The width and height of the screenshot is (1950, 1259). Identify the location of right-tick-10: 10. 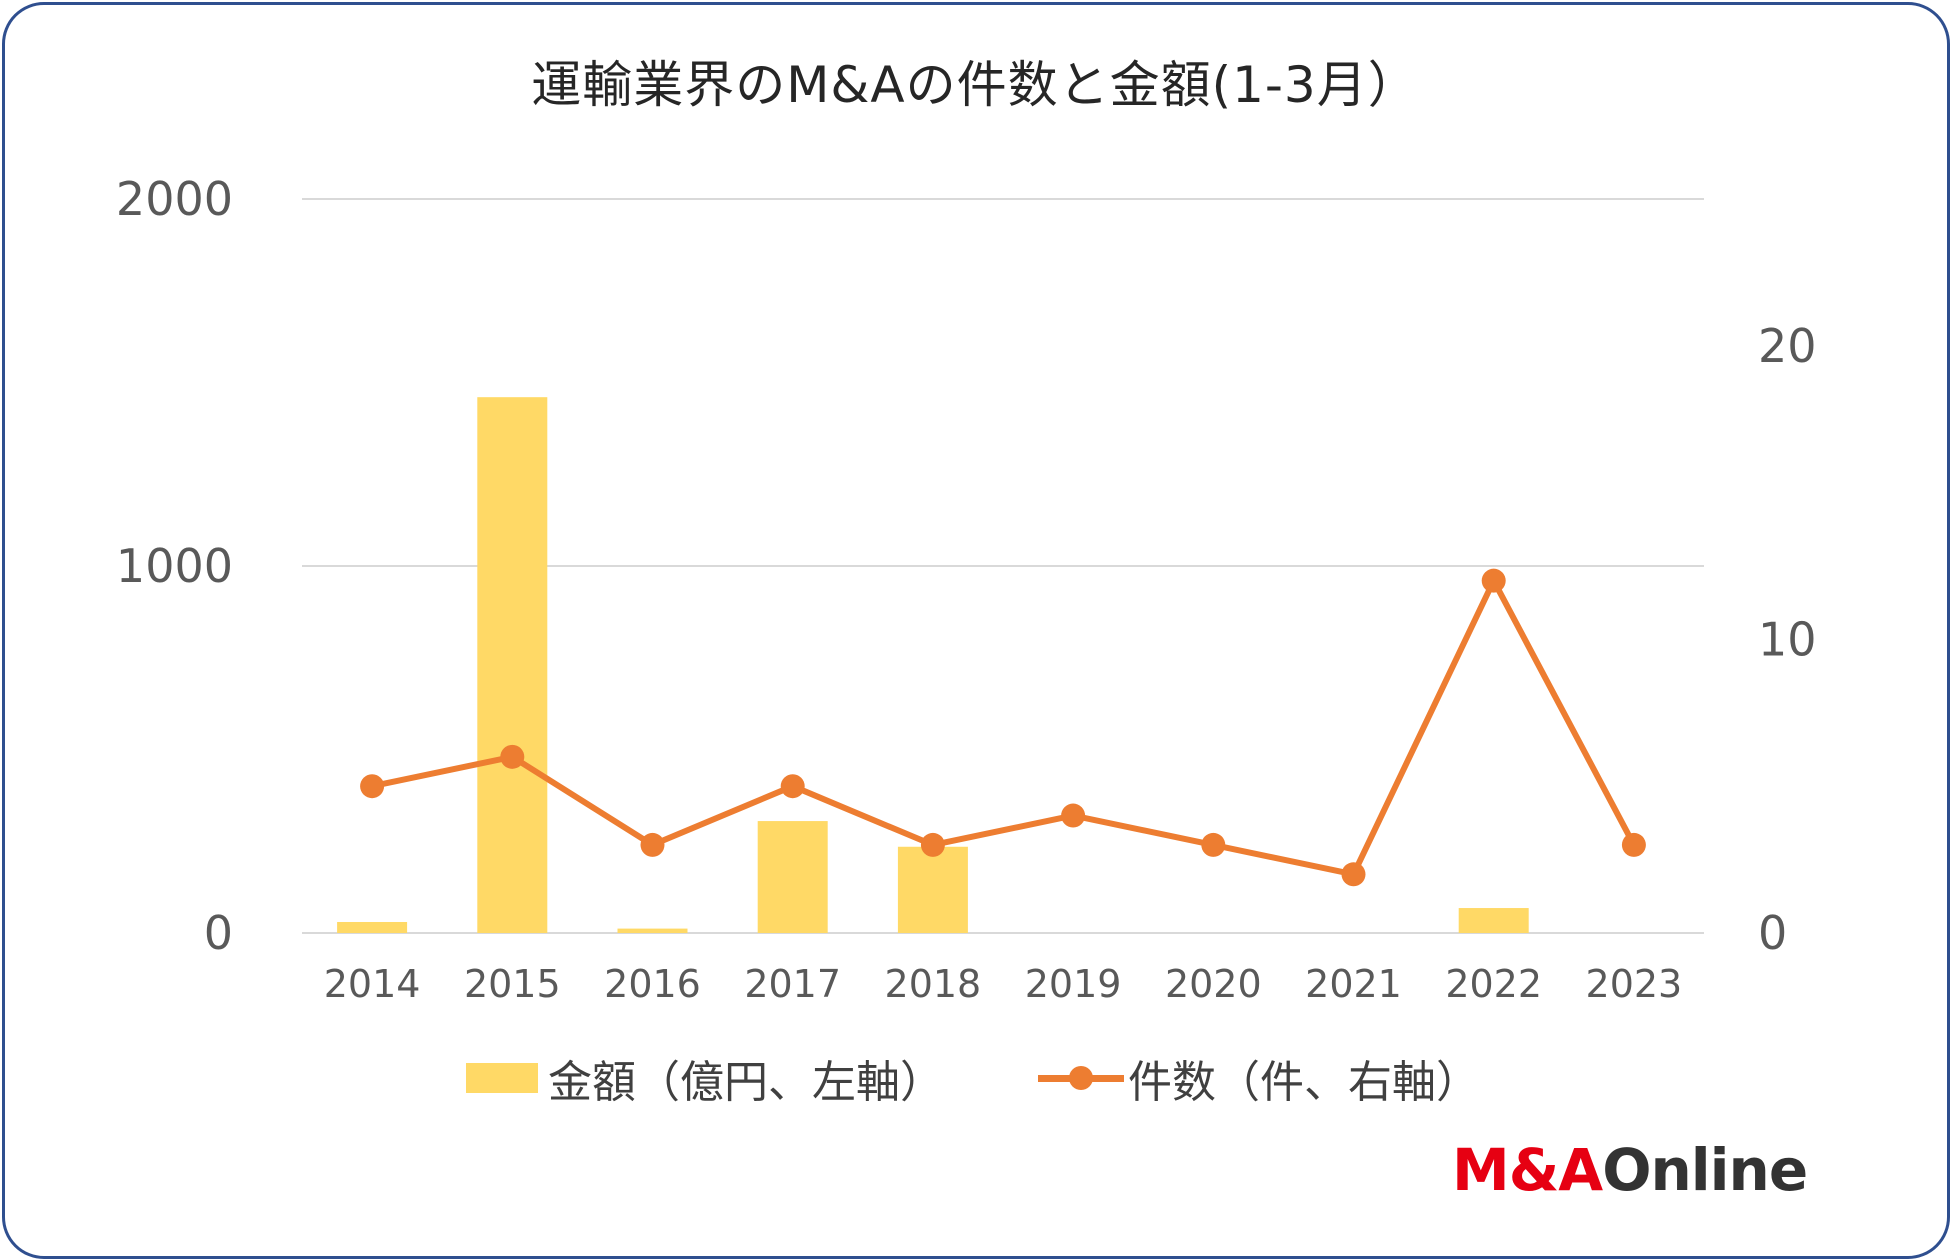
(1787, 639).